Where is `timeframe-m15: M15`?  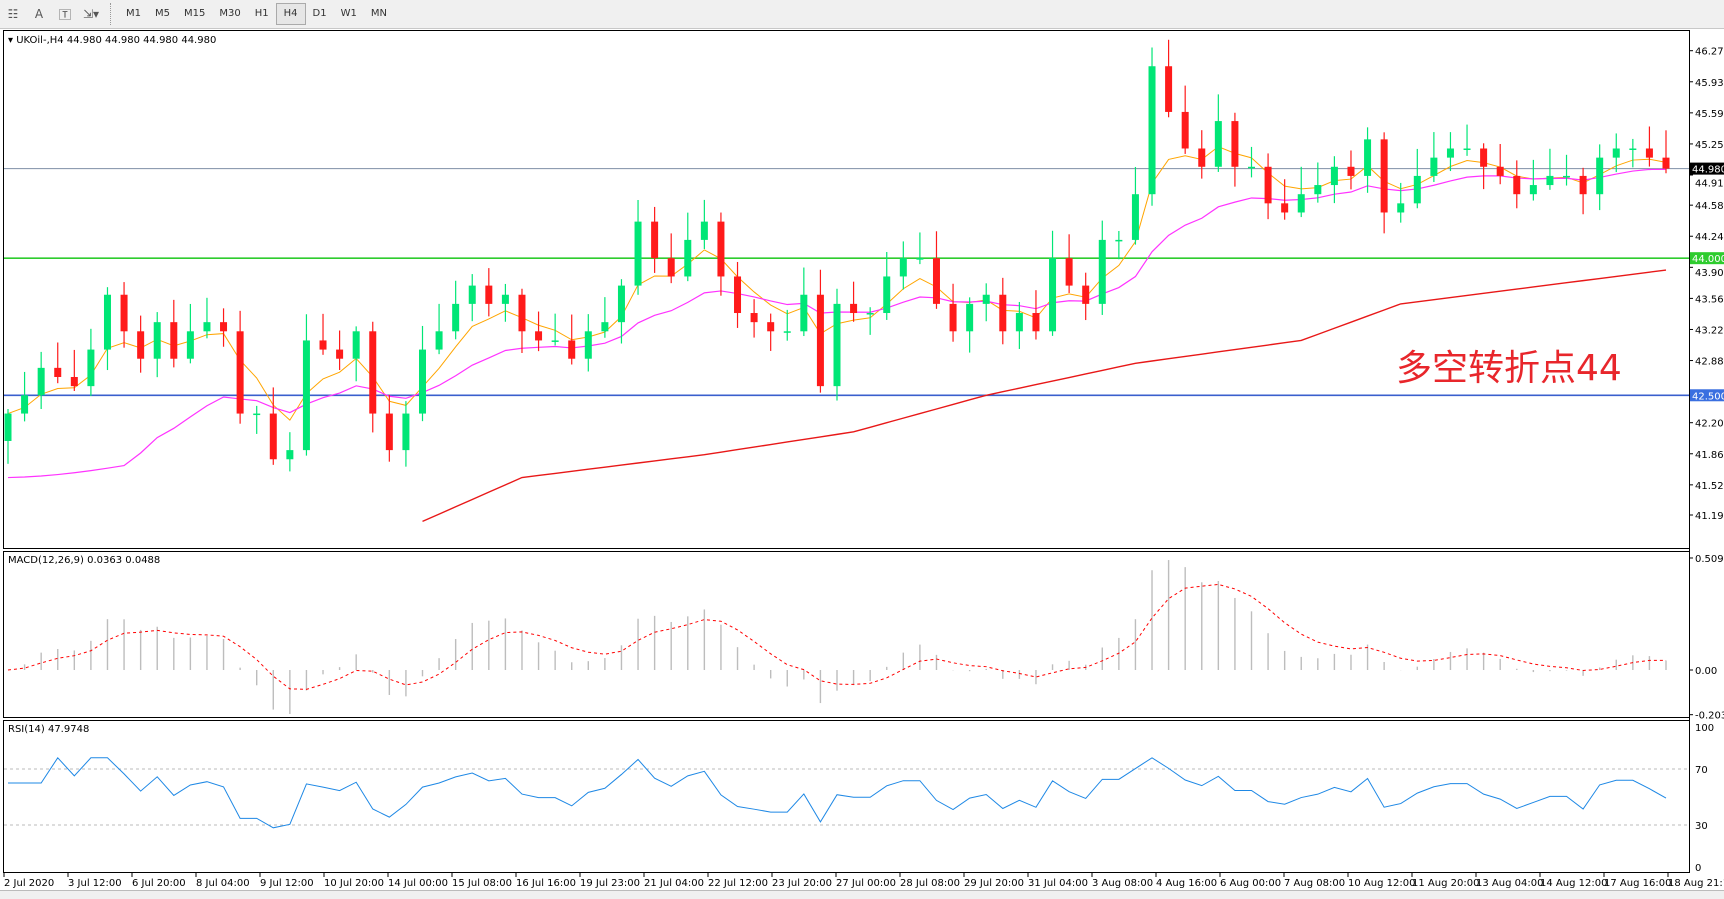
timeframe-m15: M15 is located at coordinates (195, 13).